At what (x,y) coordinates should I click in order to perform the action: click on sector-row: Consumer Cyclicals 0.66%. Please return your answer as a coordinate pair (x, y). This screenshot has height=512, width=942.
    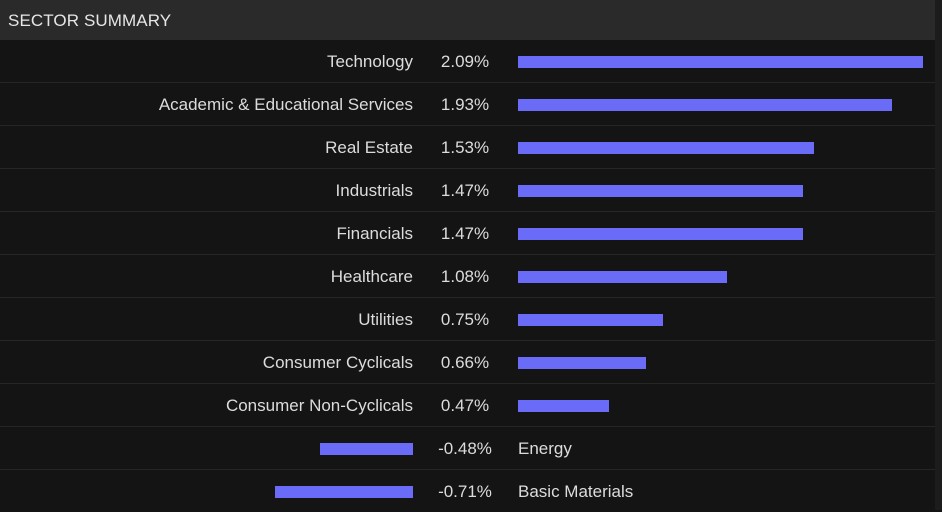
    Looking at the image, I should click on (467, 361).